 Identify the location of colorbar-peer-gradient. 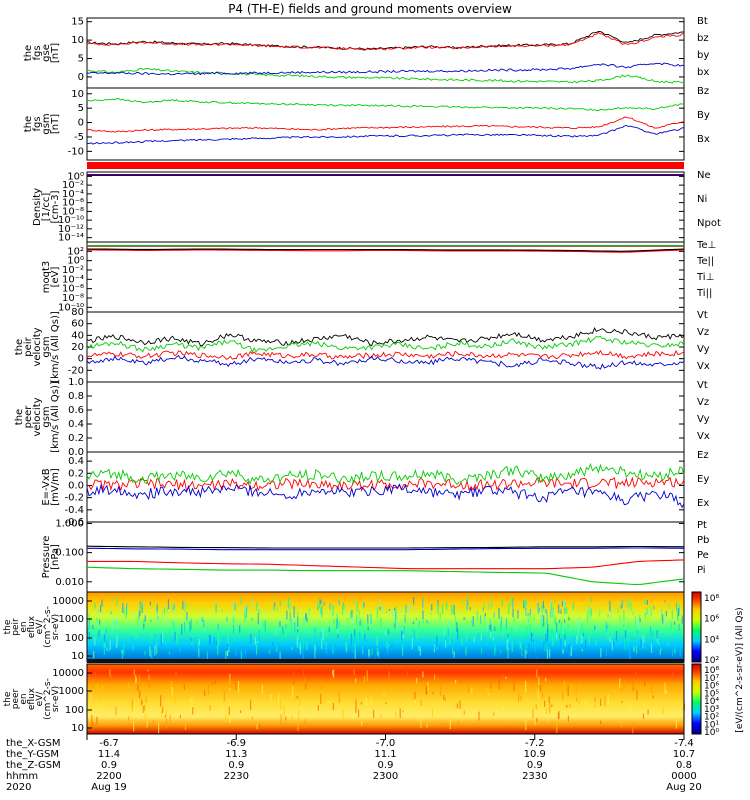
(696, 699).